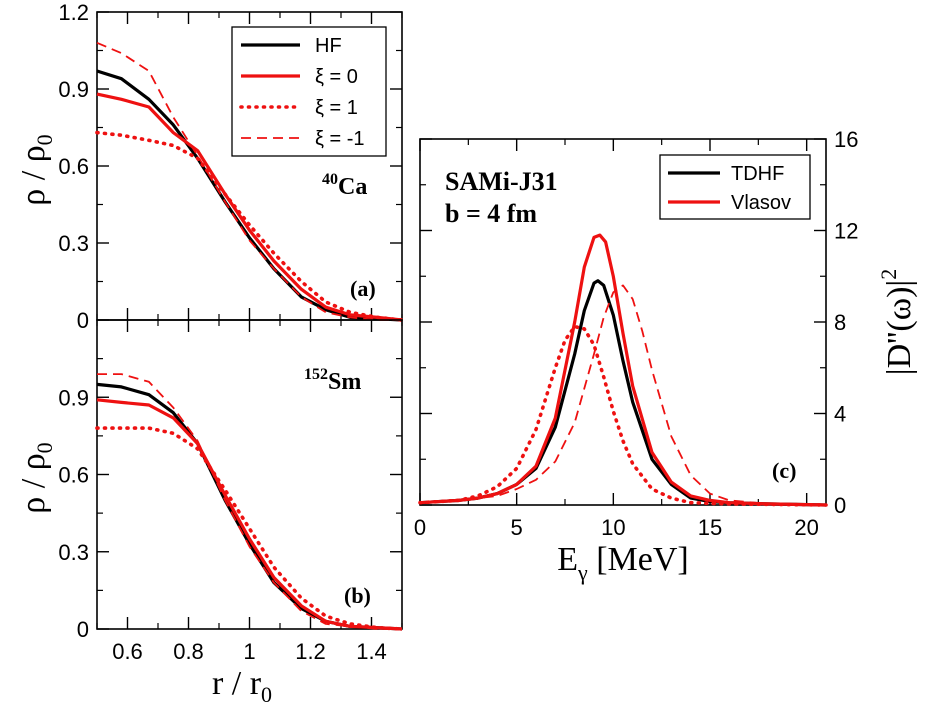 The width and height of the screenshot is (926, 711). Describe the element at coordinates (316, 374) in the screenshot. I see `panel-b-mass-number: 152` at that location.